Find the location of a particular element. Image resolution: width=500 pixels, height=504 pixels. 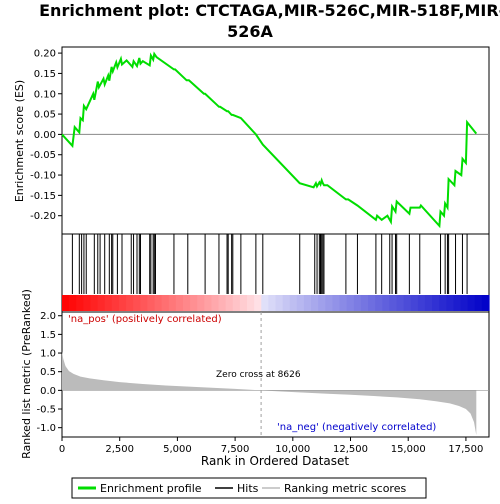

es-y-tick-label: 0.15 is located at coordinates (45, 74).